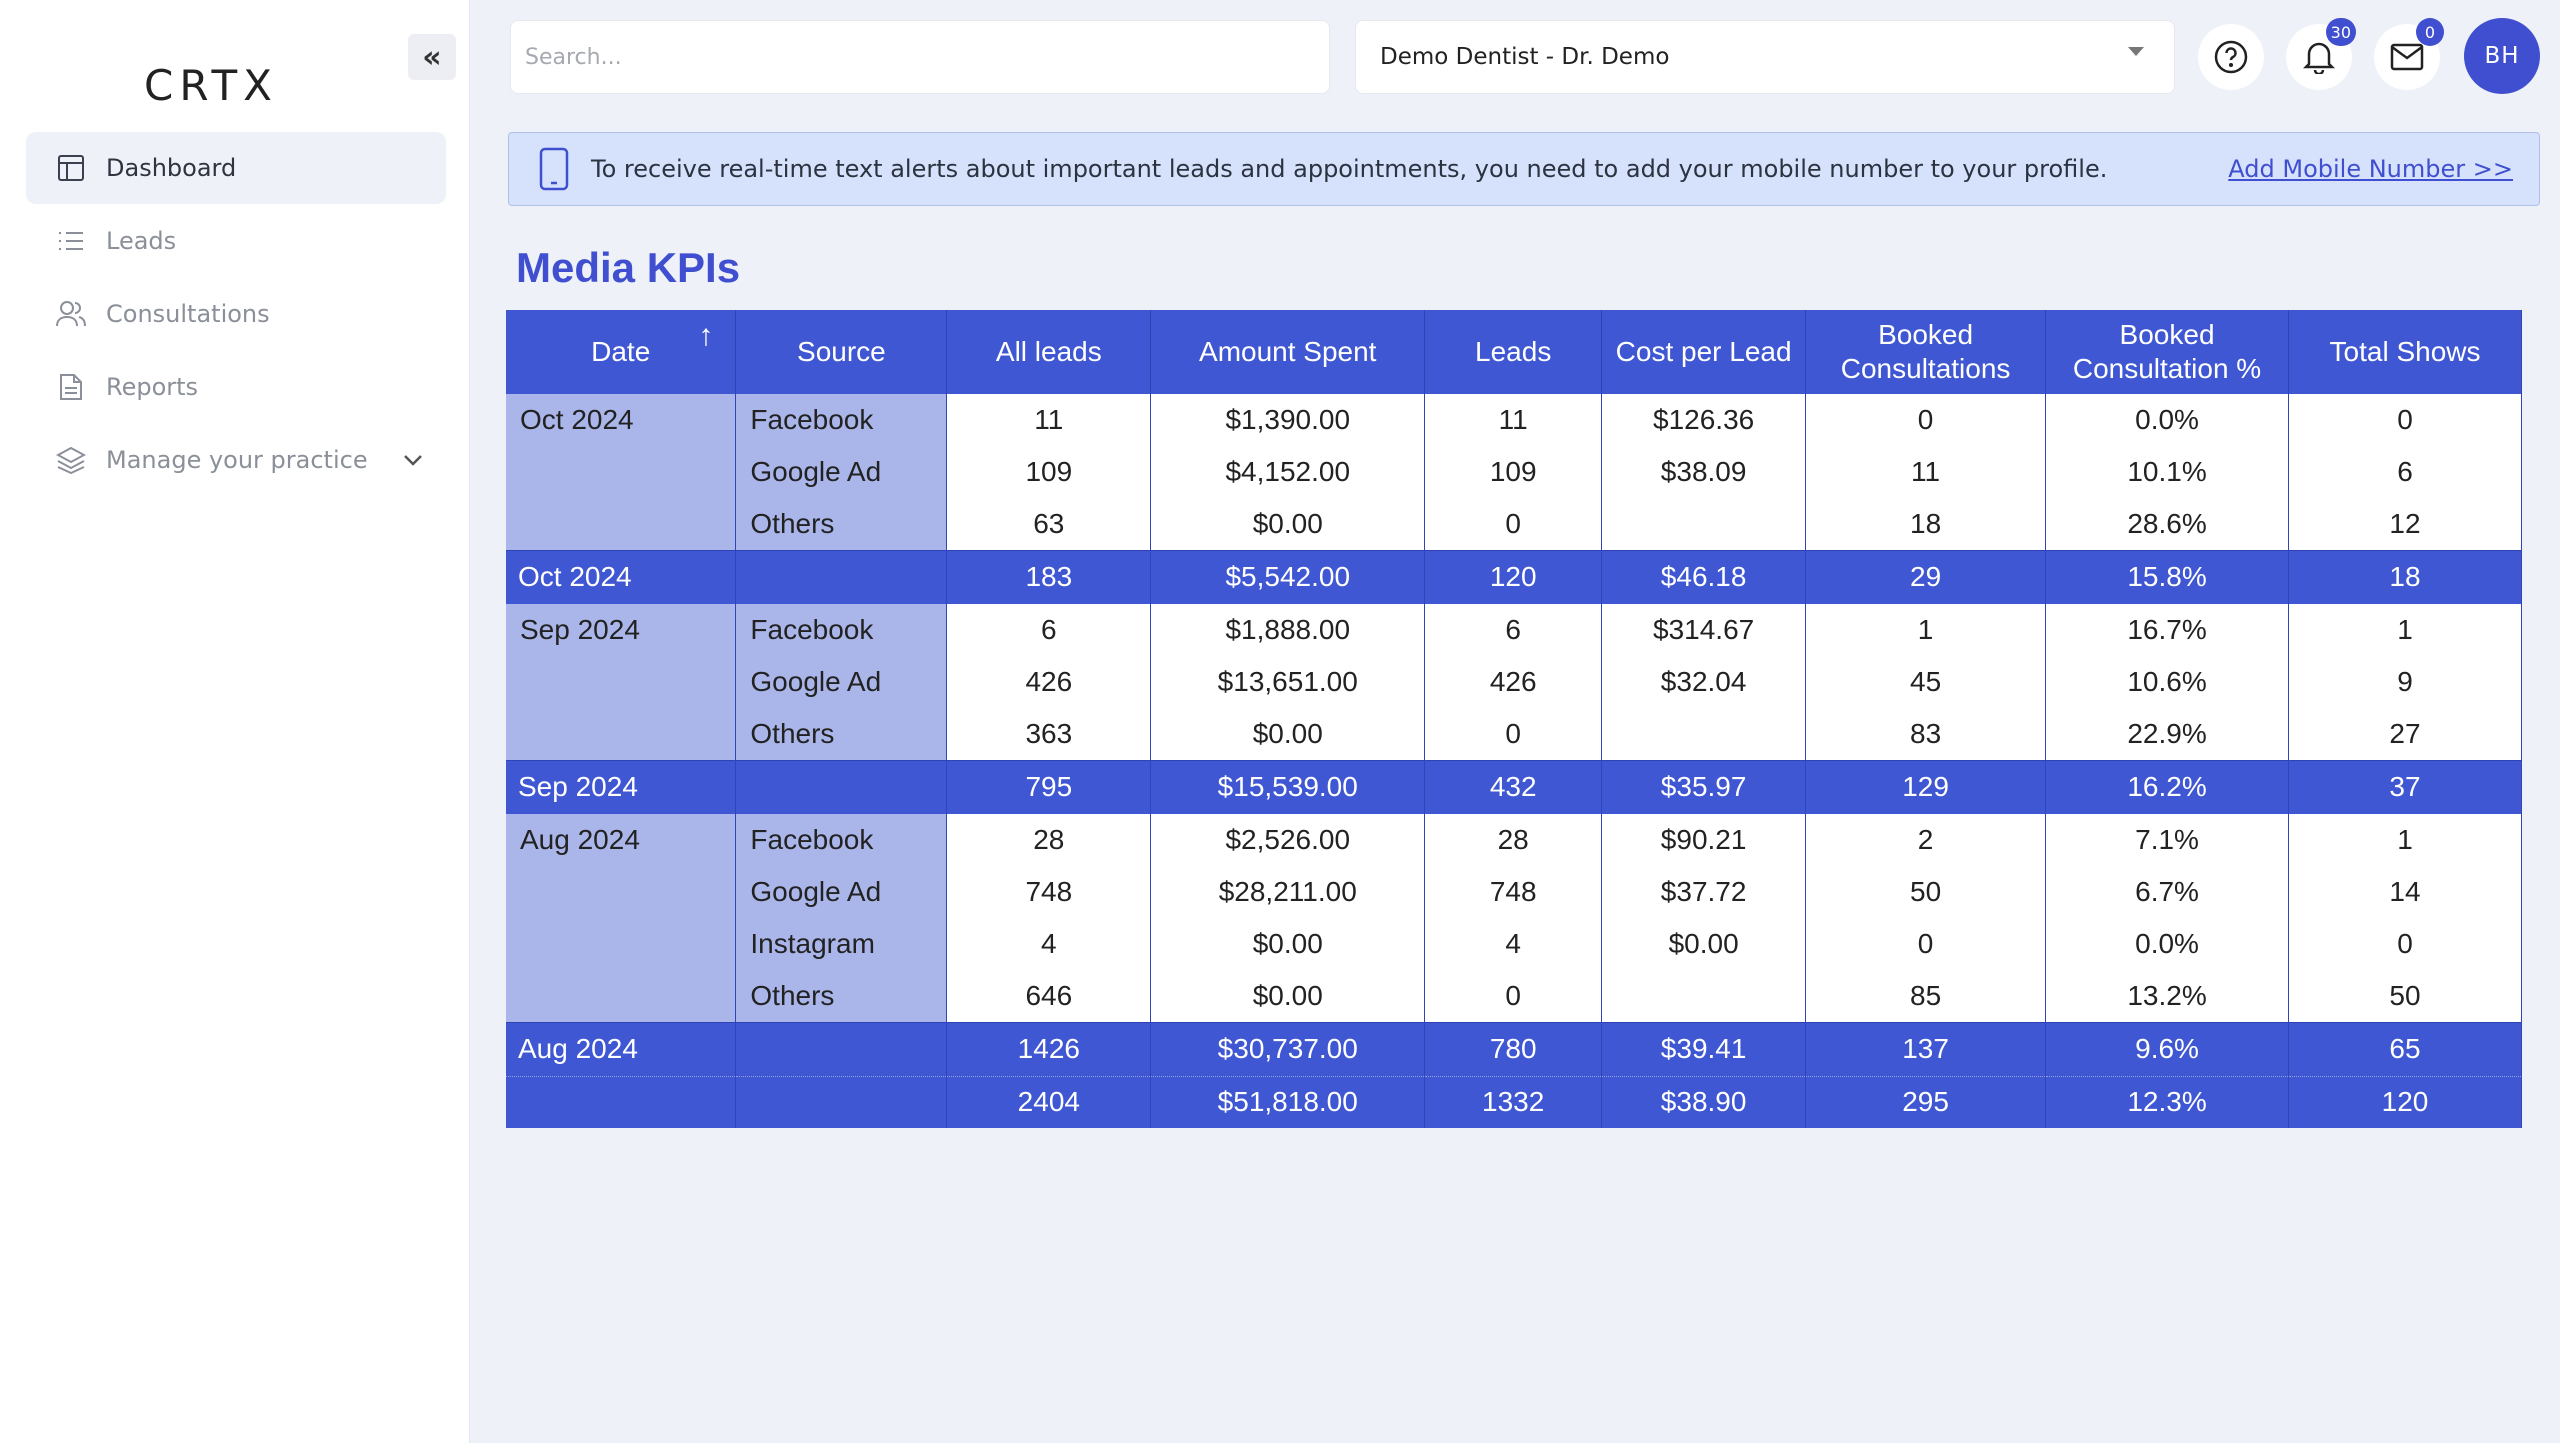 This screenshot has width=2560, height=1443. Describe the element at coordinates (1288, 892) in the screenshot. I see `cell-amount: $28,211.00` at that location.